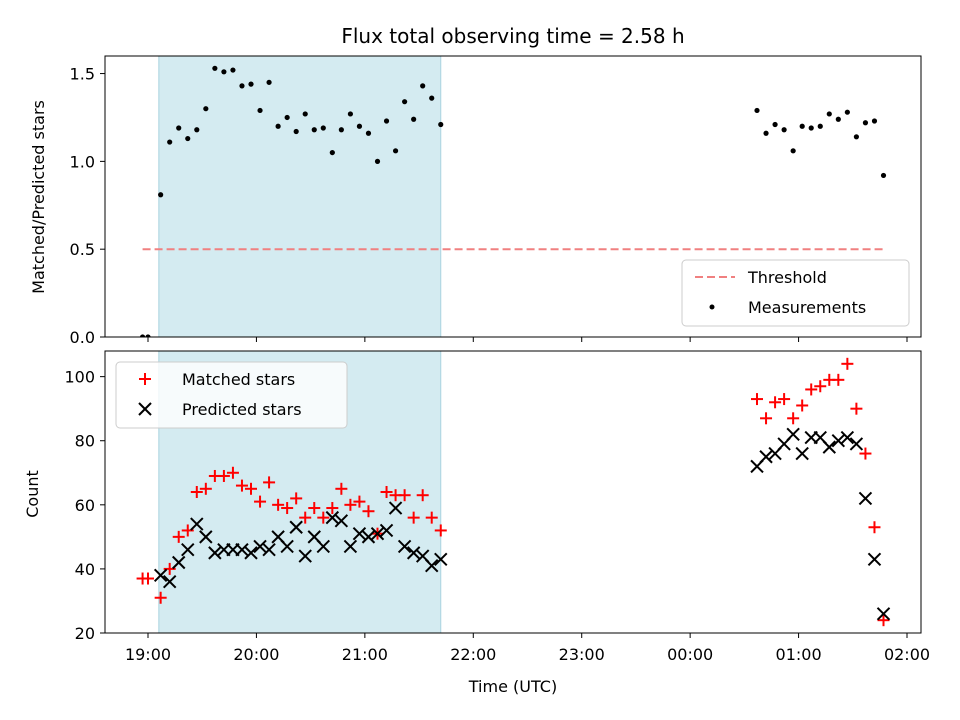 This screenshot has width=960, height=720. Describe the element at coordinates (473, 654) in the screenshot. I see `x-tick-label: 22:00` at that location.